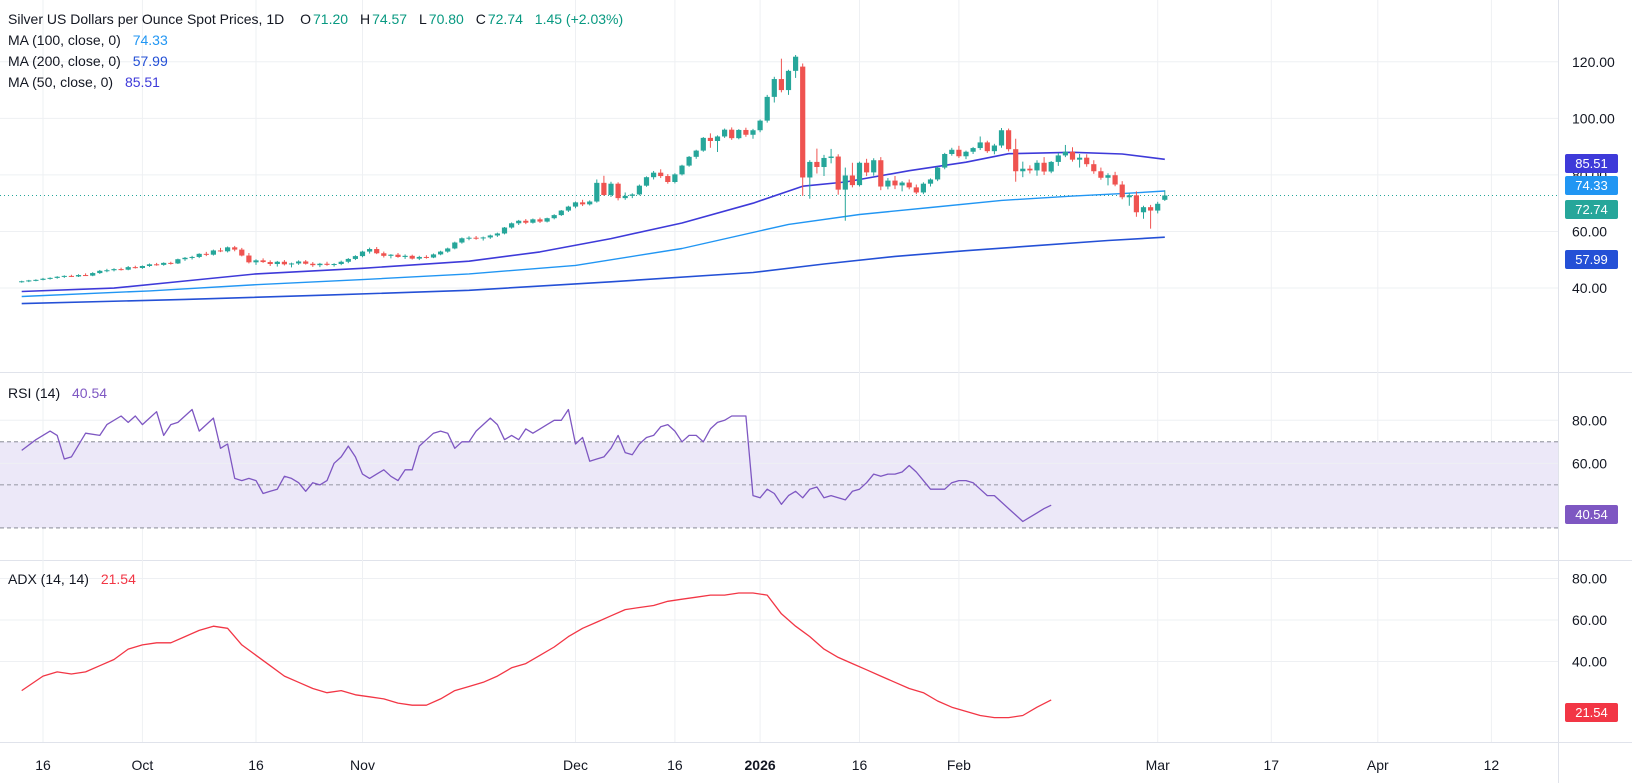 This screenshot has width=1632, height=783. I want to click on legend-rsi: RSI (14) 40.54, so click(58, 393).